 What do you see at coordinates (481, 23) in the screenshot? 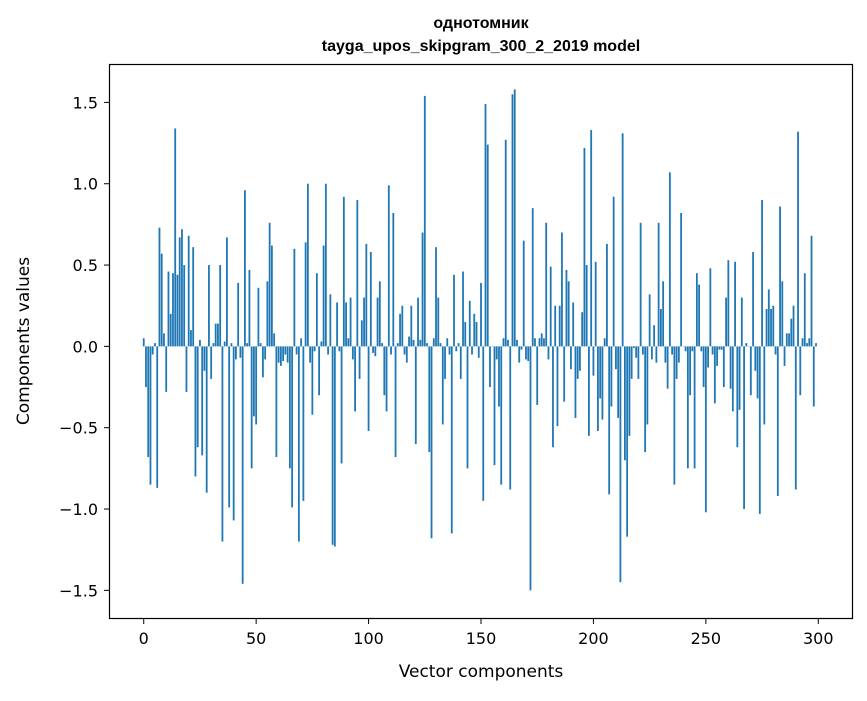
I see `chart-title-line1: однотомник` at bounding box center [481, 23].